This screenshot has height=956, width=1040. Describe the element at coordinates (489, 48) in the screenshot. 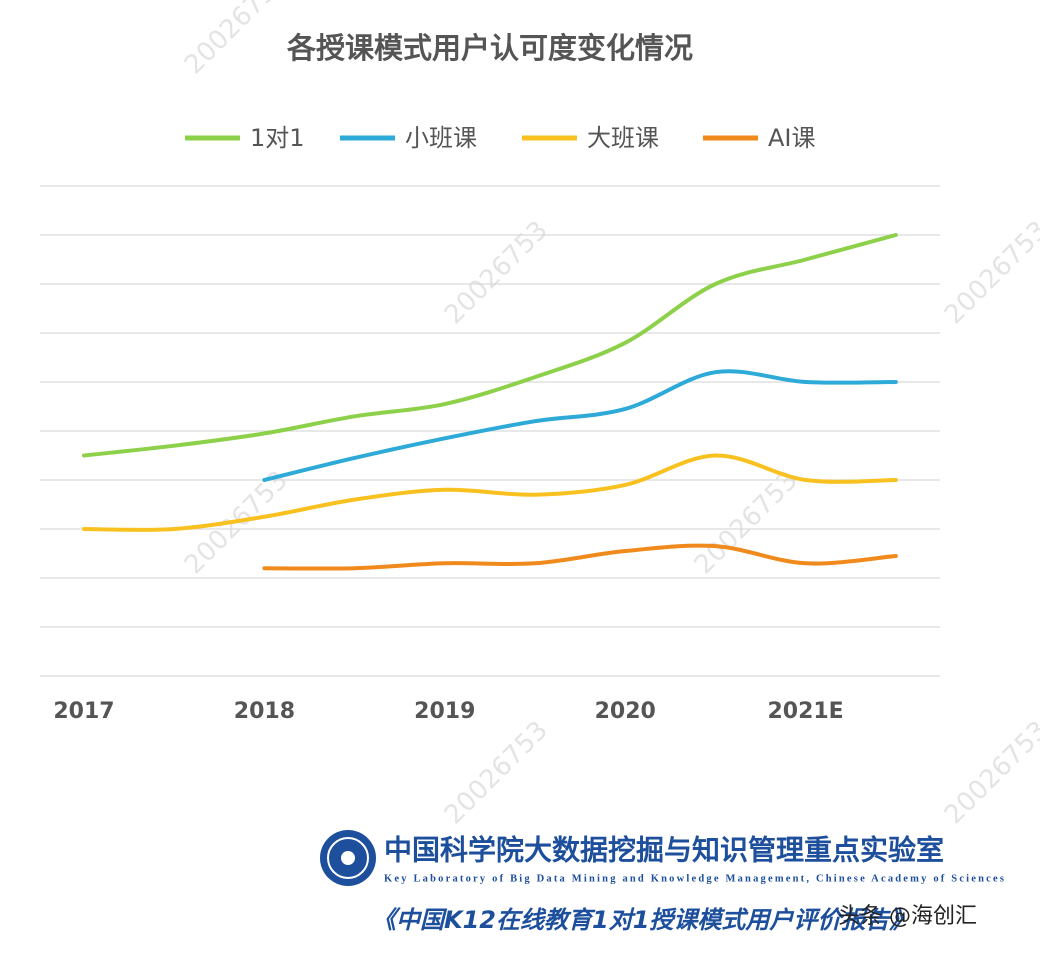

I see `chart-title: 各授课模式用户认可度变化情况` at that location.